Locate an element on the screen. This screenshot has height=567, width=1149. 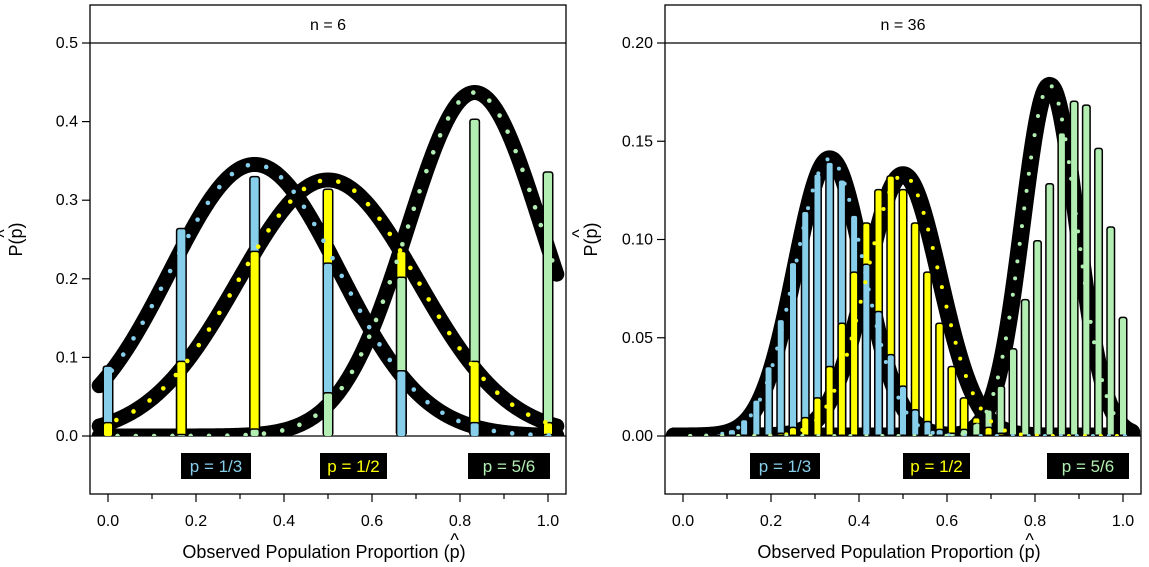
y-tick-label: 0.15 is located at coordinates (637, 141).